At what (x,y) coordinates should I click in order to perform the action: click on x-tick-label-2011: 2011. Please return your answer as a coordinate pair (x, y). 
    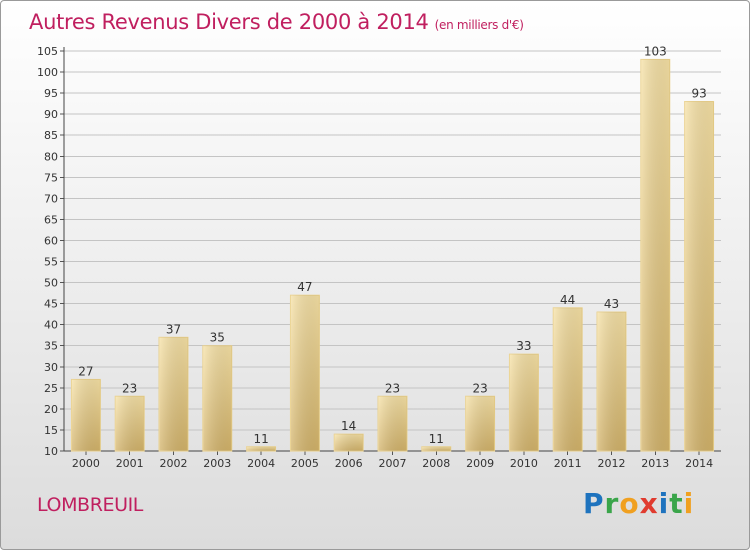
    Looking at the image, I should click on (568, 463).